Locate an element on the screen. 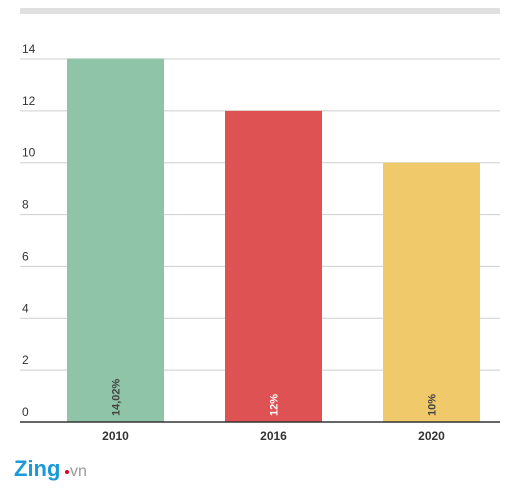 Image resolution: width=525 pixels, height=492 pixels. y-tick-label: 12 is located at coordinates (29, 101).